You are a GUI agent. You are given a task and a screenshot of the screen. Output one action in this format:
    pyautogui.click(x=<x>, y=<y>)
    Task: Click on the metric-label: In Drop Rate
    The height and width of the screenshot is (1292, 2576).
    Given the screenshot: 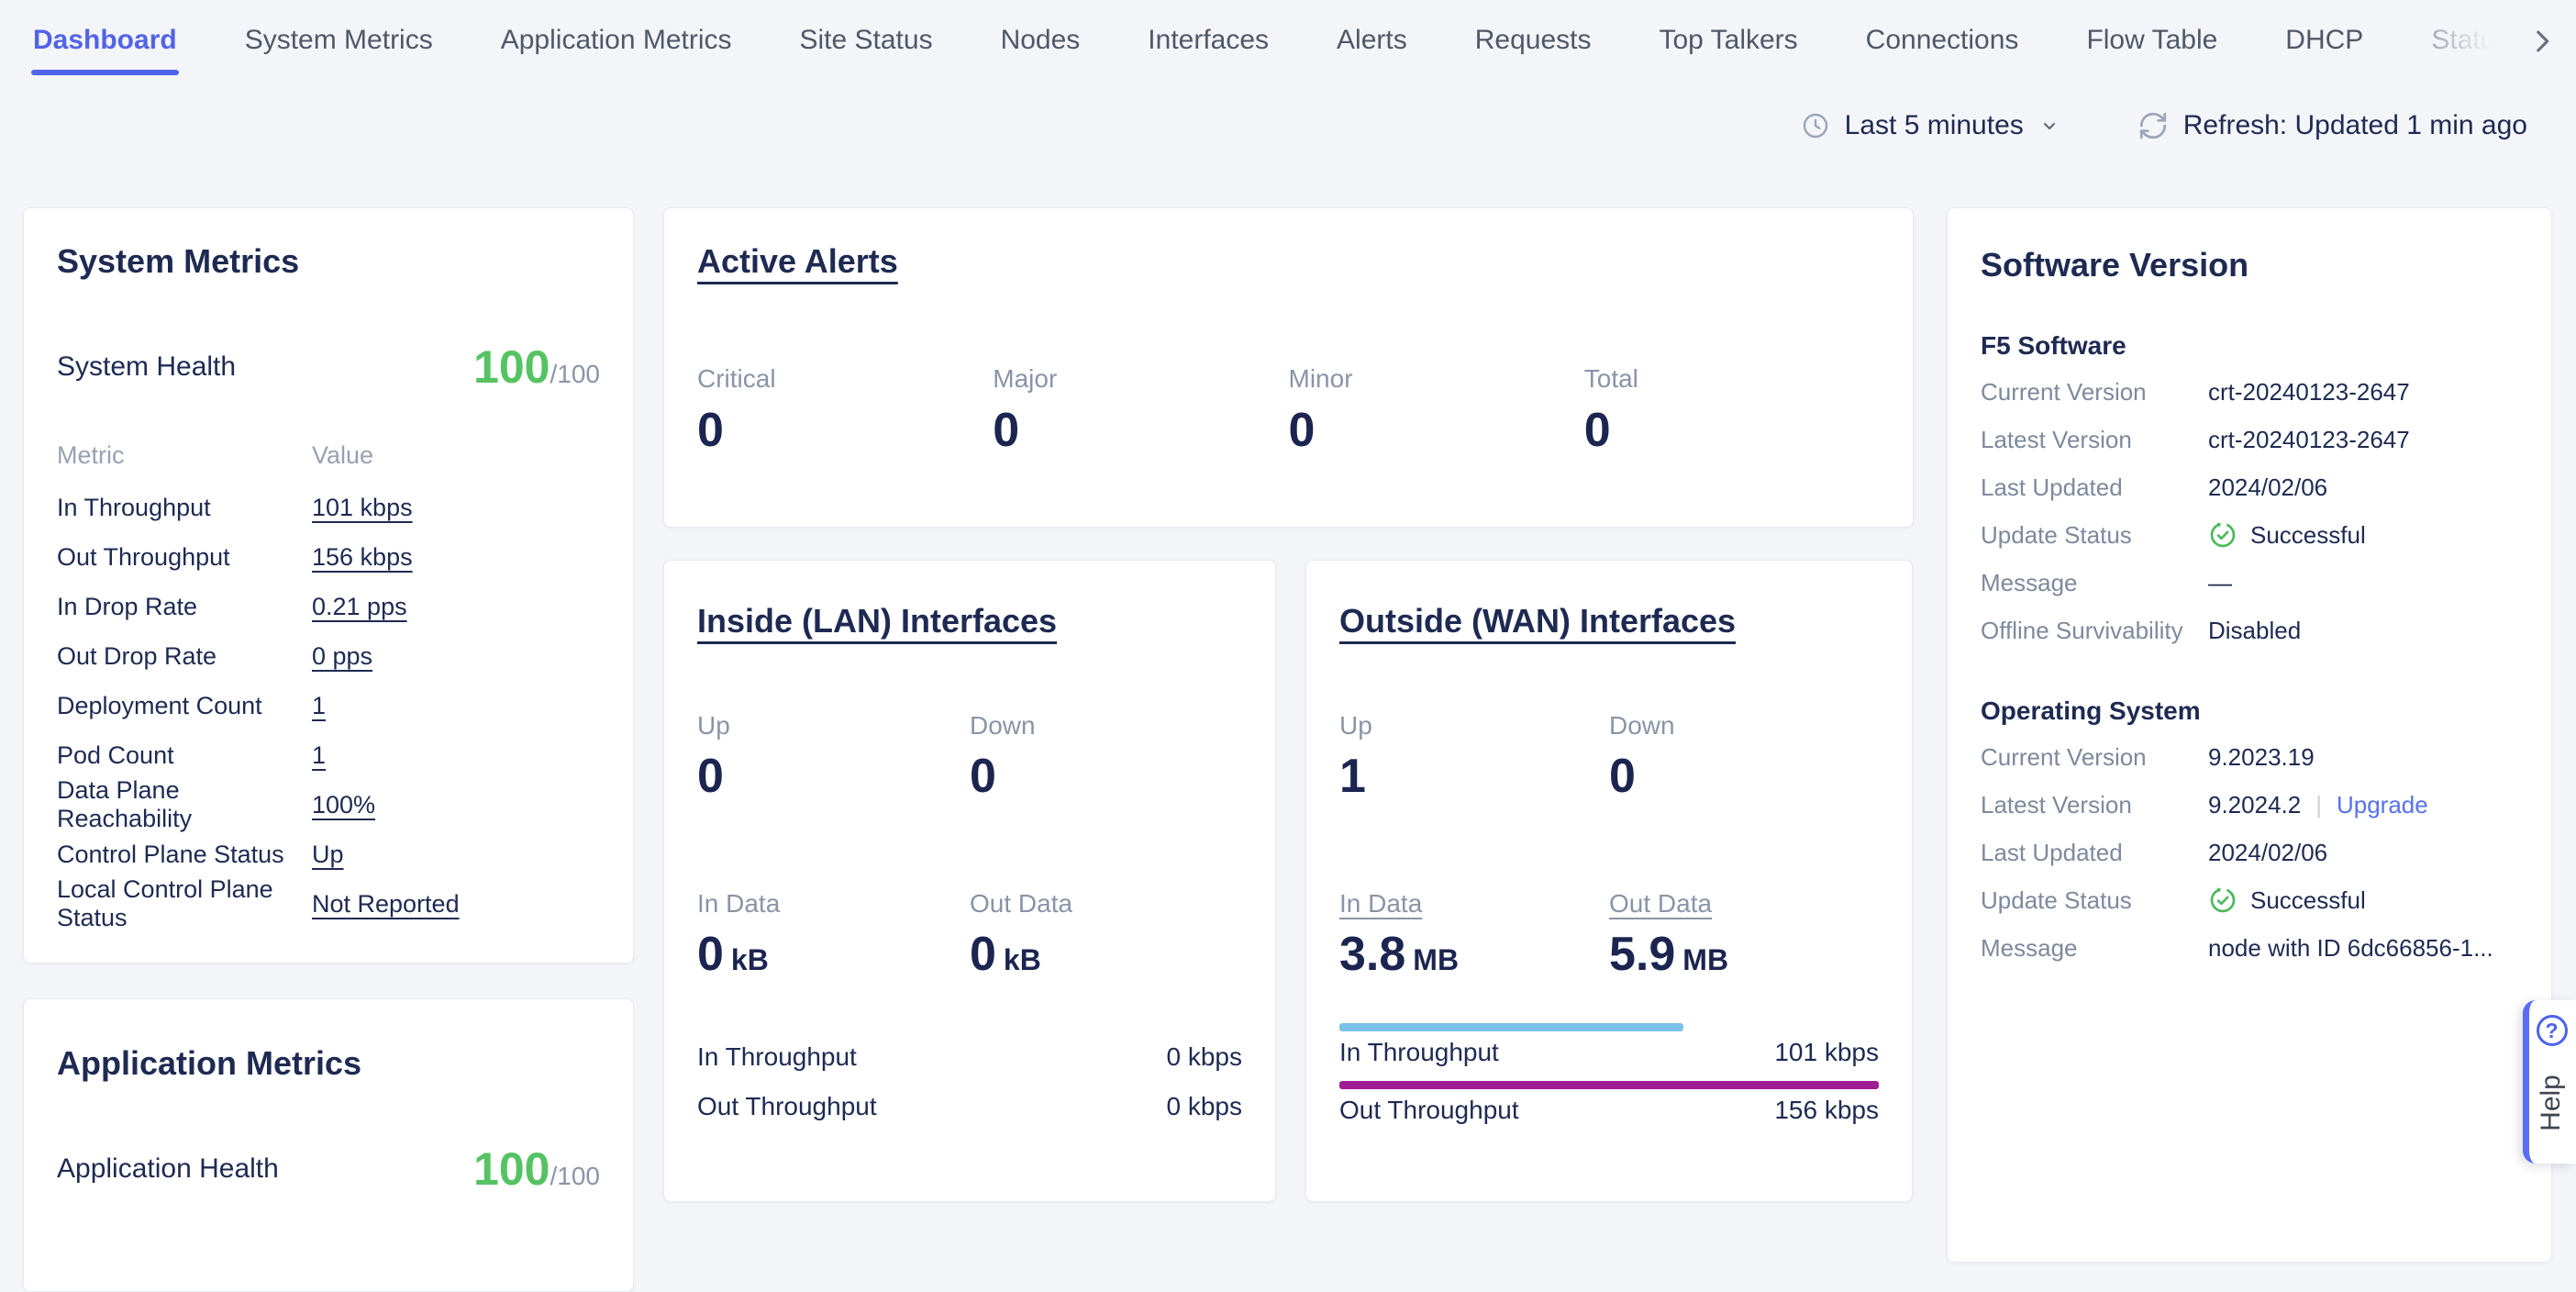 What is the action you would take?
    pyautogui.click(x=127, y=606)
    